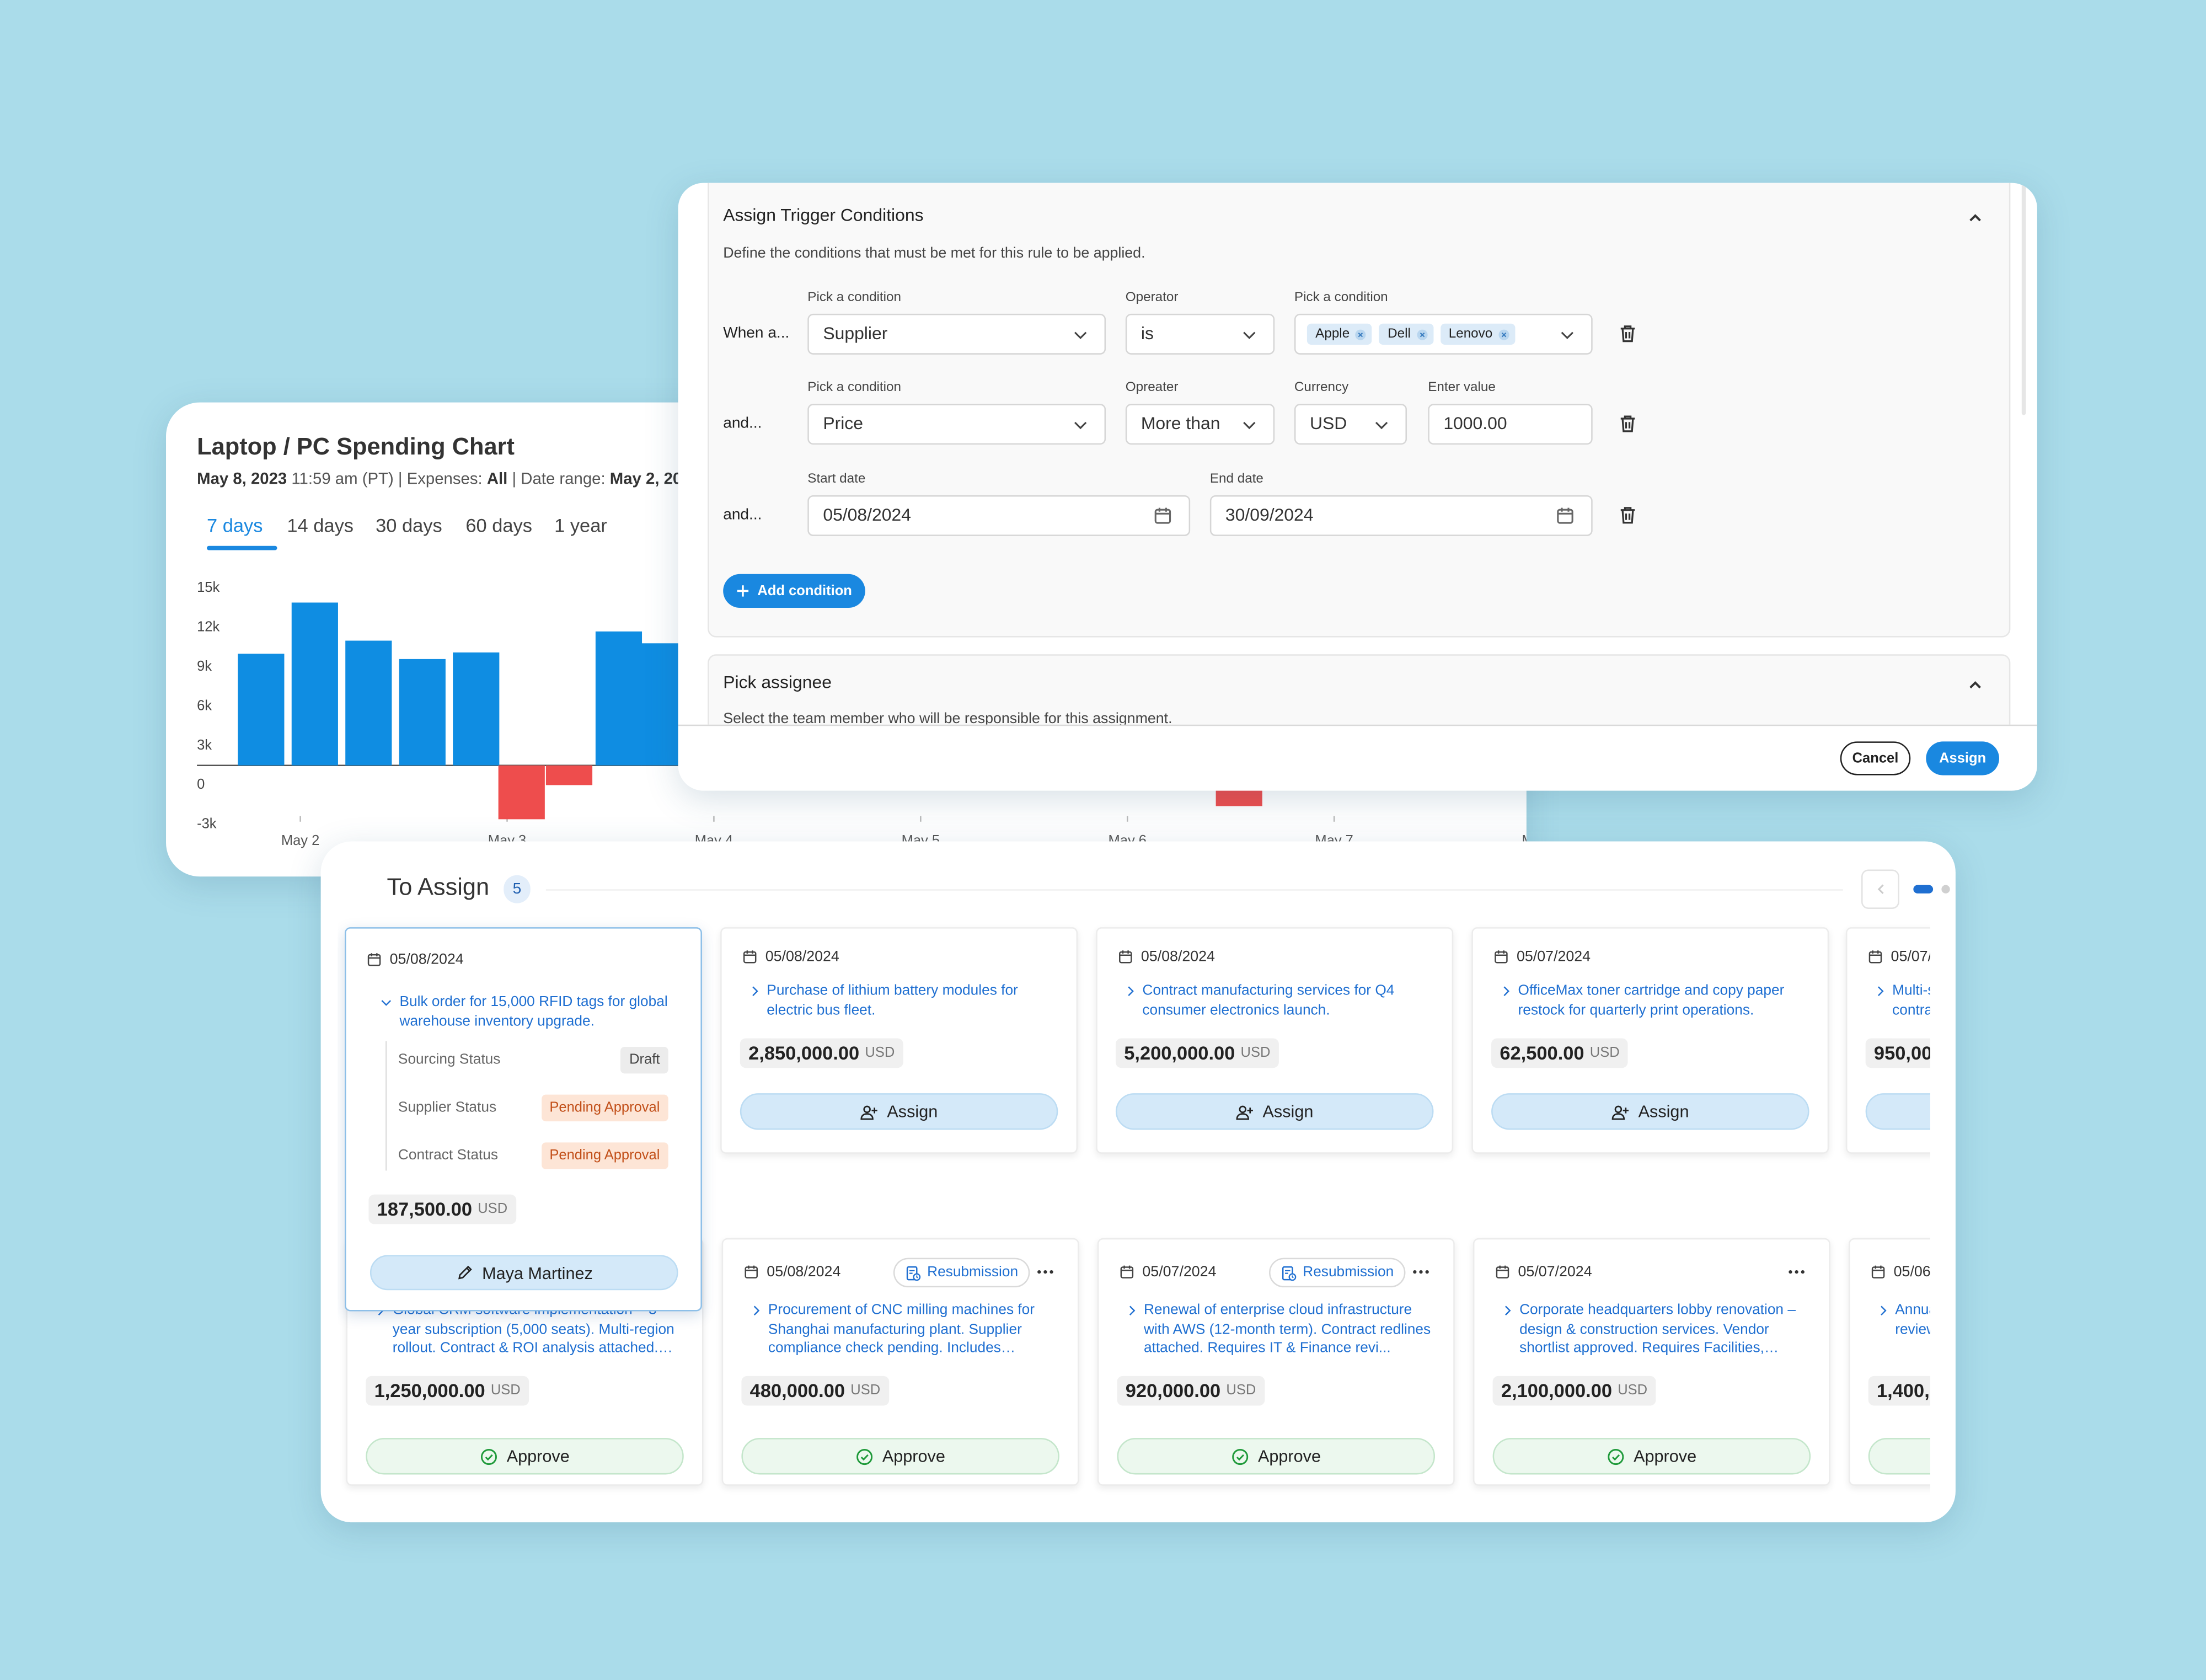  I want to click on amount-value: 5,200,000.00, so click(1179, 1053).